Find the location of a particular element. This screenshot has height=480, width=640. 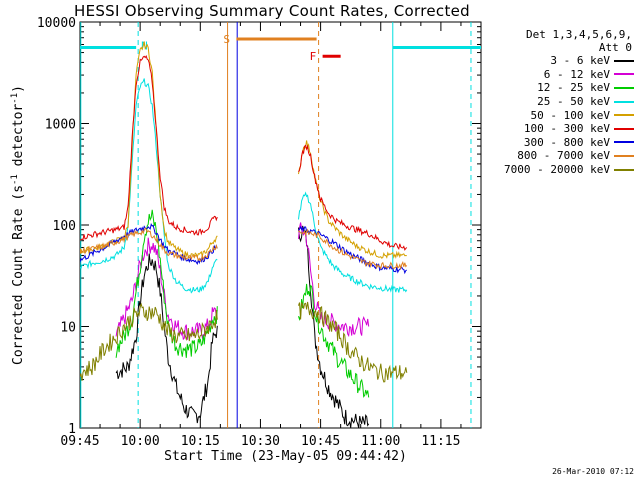

legend-entry-label: 100 - 300 keV is located at coordinates (566, 129).